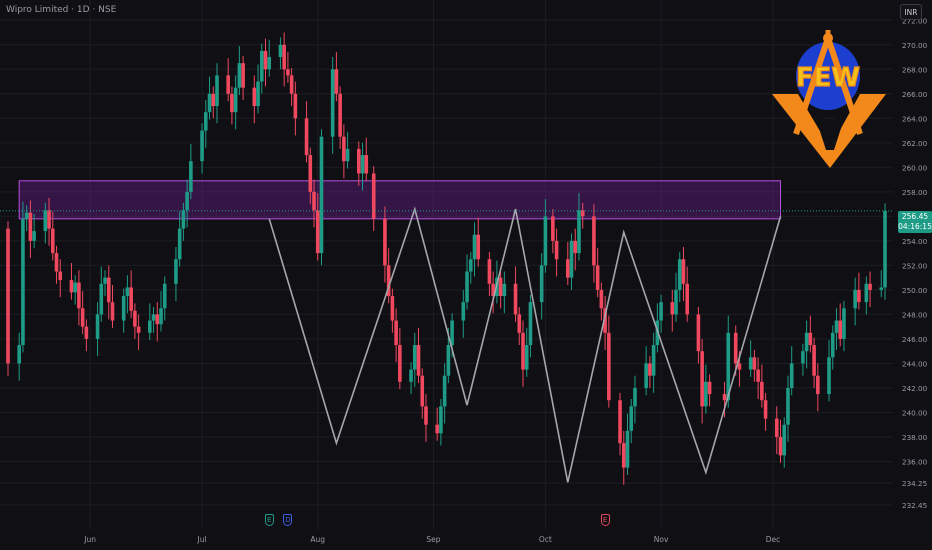  Describe the element at coordinates (914, 505) in the screenshot. I see `price-tick-label: 232.45` at that location.